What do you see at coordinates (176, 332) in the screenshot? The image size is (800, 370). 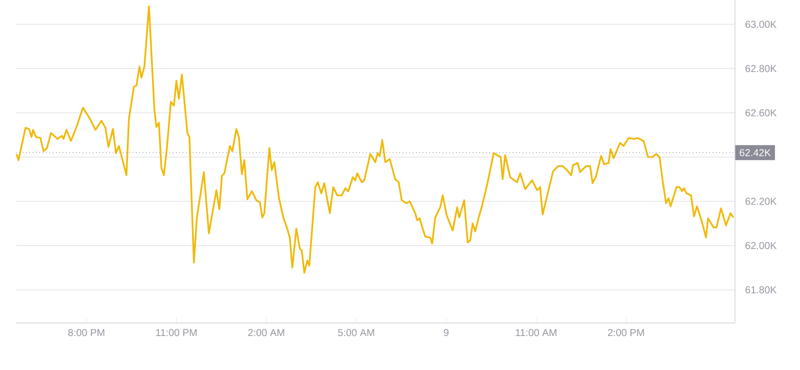 I see `x-tick-label: 11:00 PM` at bounding box center [176, 332].